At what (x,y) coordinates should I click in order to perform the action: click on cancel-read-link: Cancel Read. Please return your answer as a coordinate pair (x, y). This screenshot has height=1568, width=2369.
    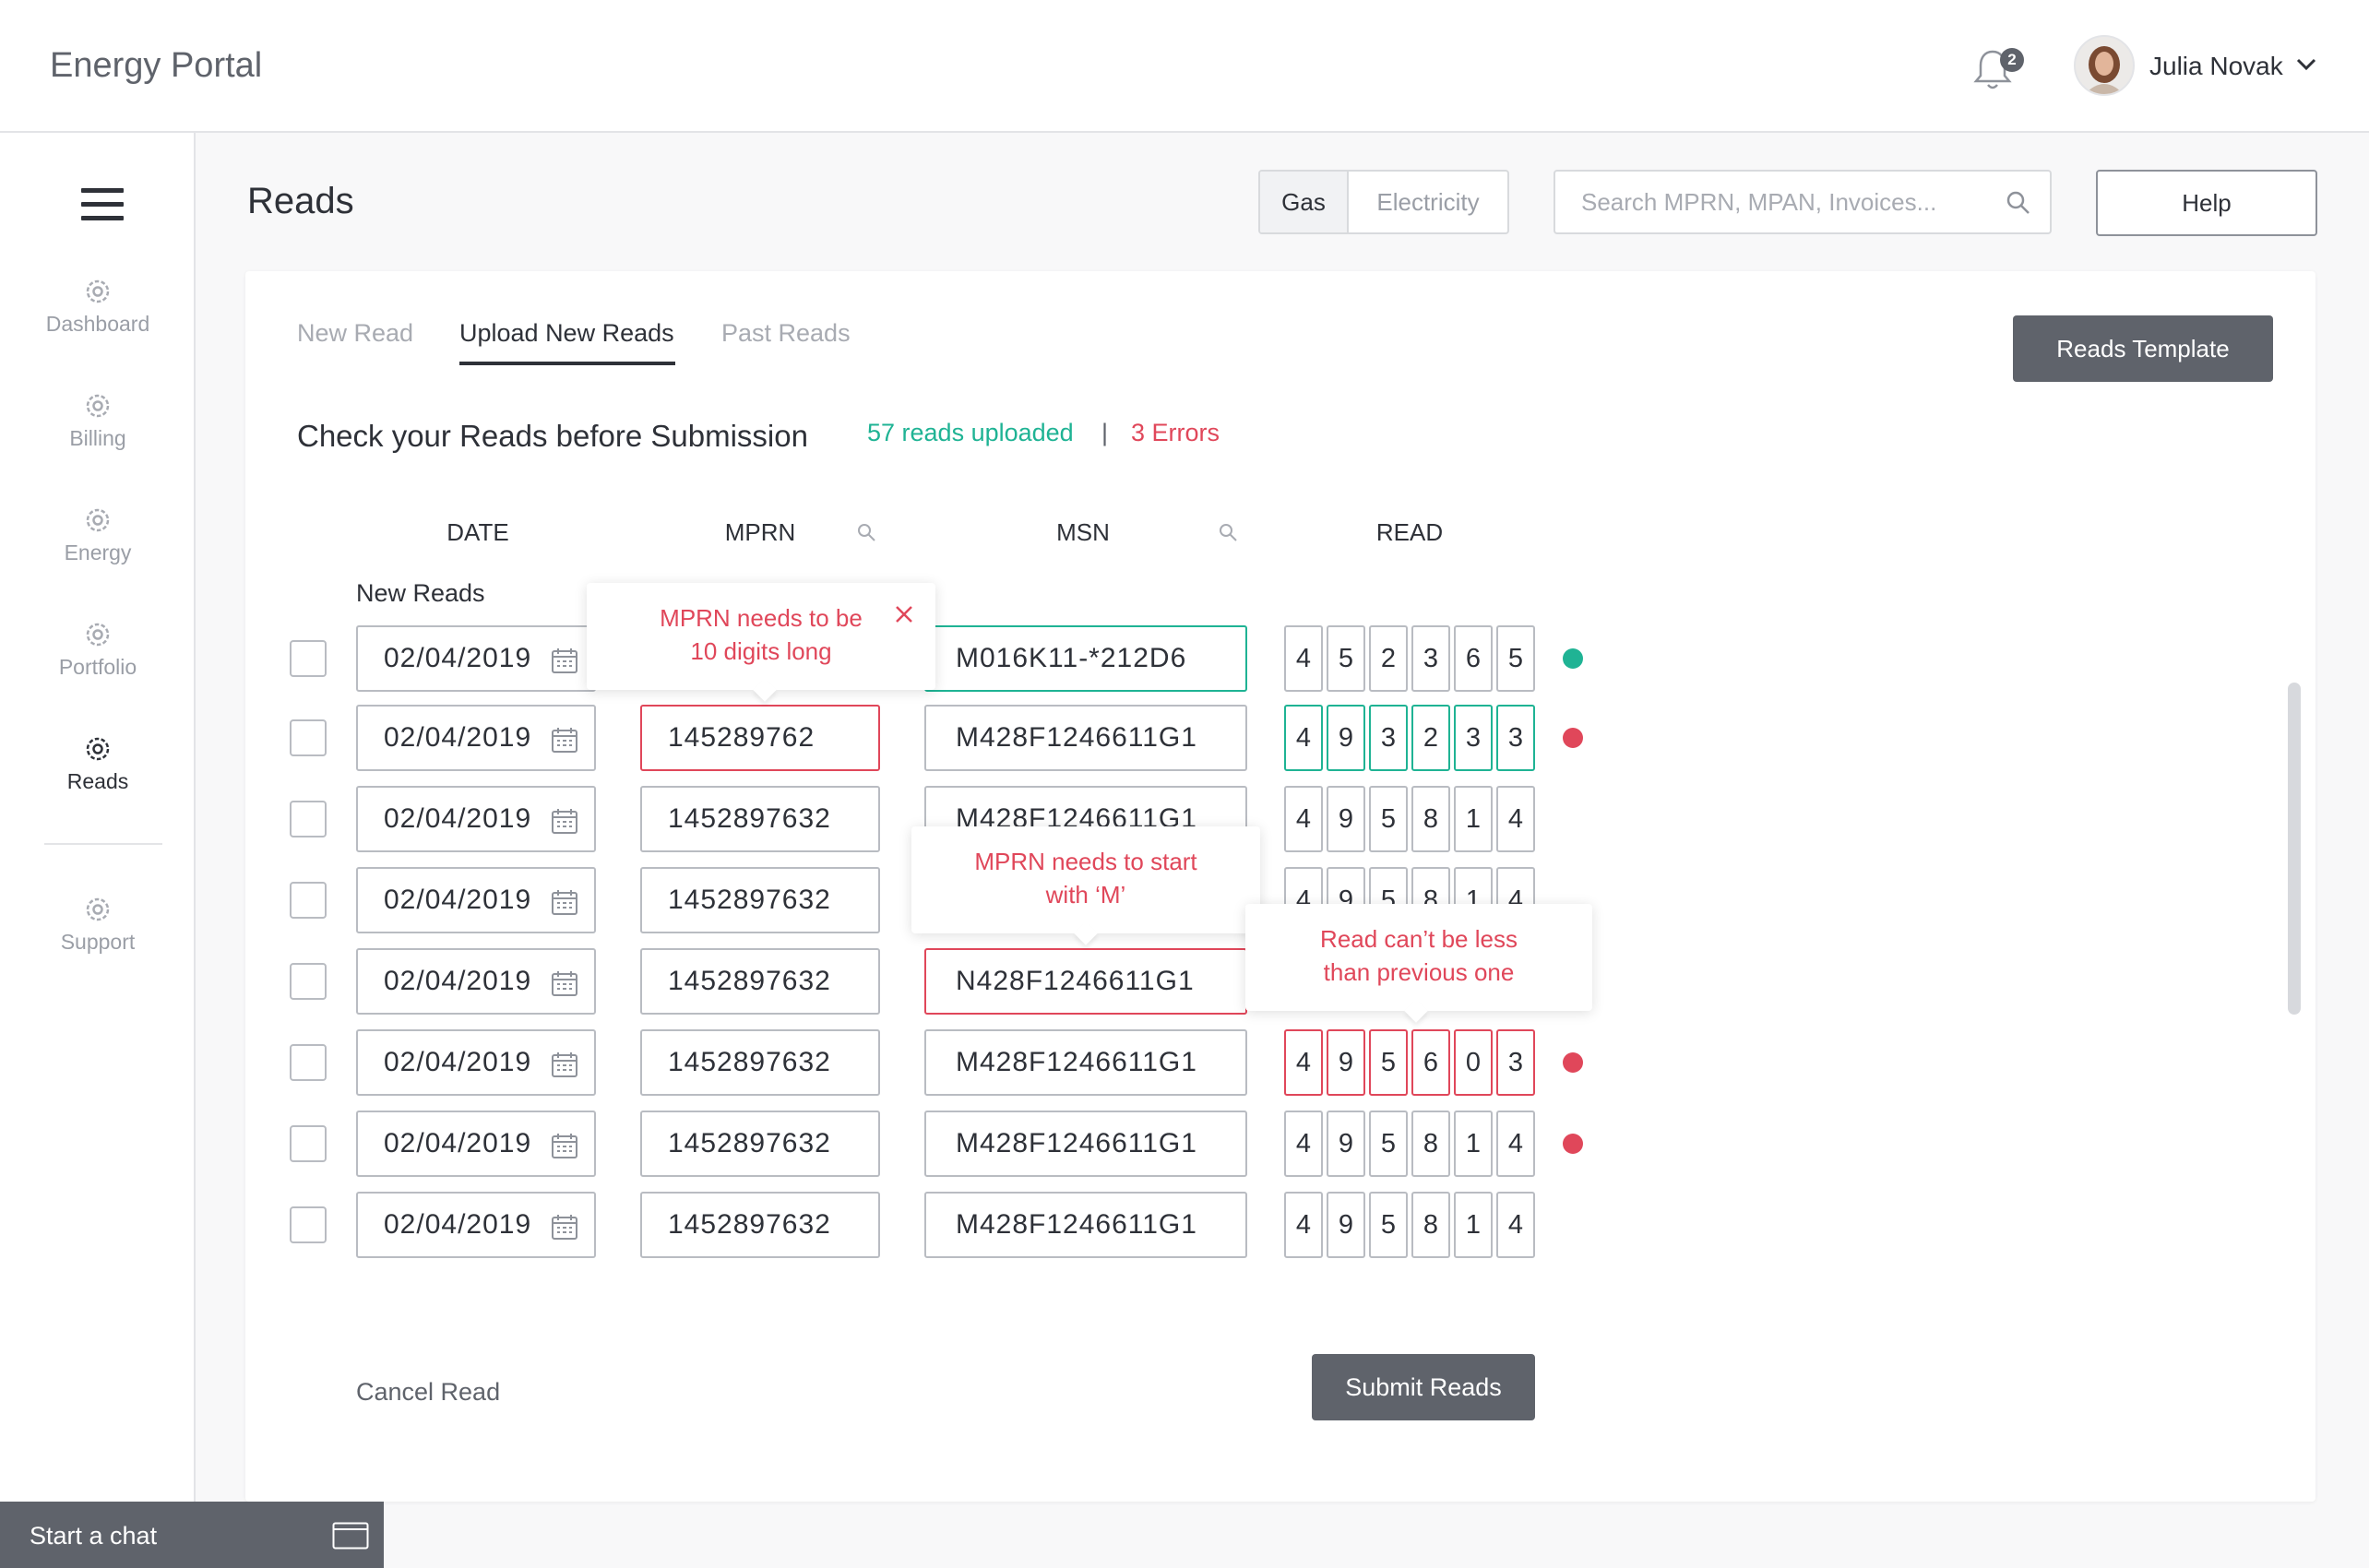
    Looking at the image, I should click on (428, 1392).